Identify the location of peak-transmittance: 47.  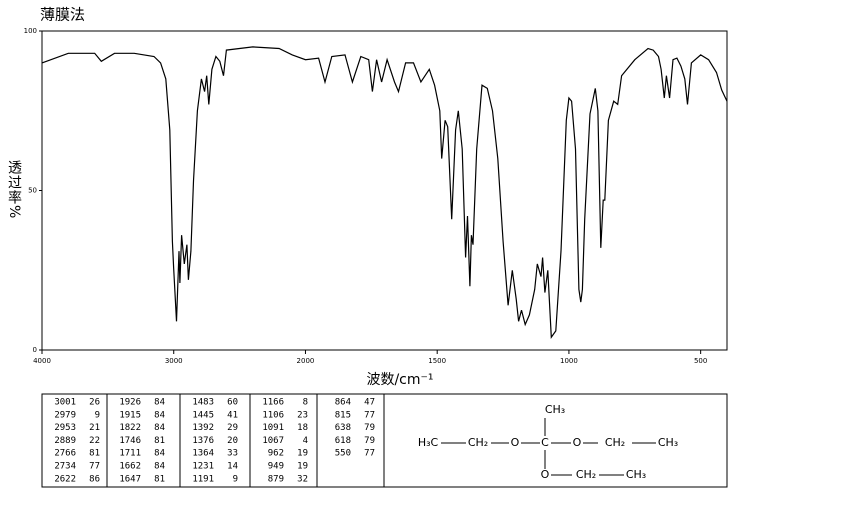
(369, 403).